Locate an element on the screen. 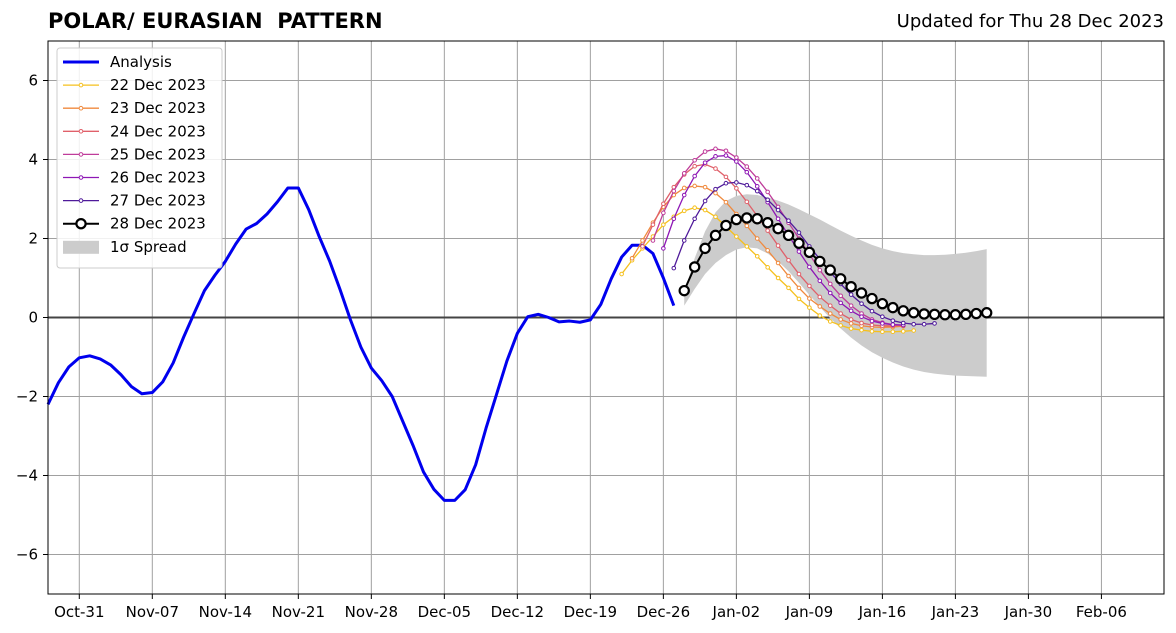  legend-box is located at coordinates (139, 158).